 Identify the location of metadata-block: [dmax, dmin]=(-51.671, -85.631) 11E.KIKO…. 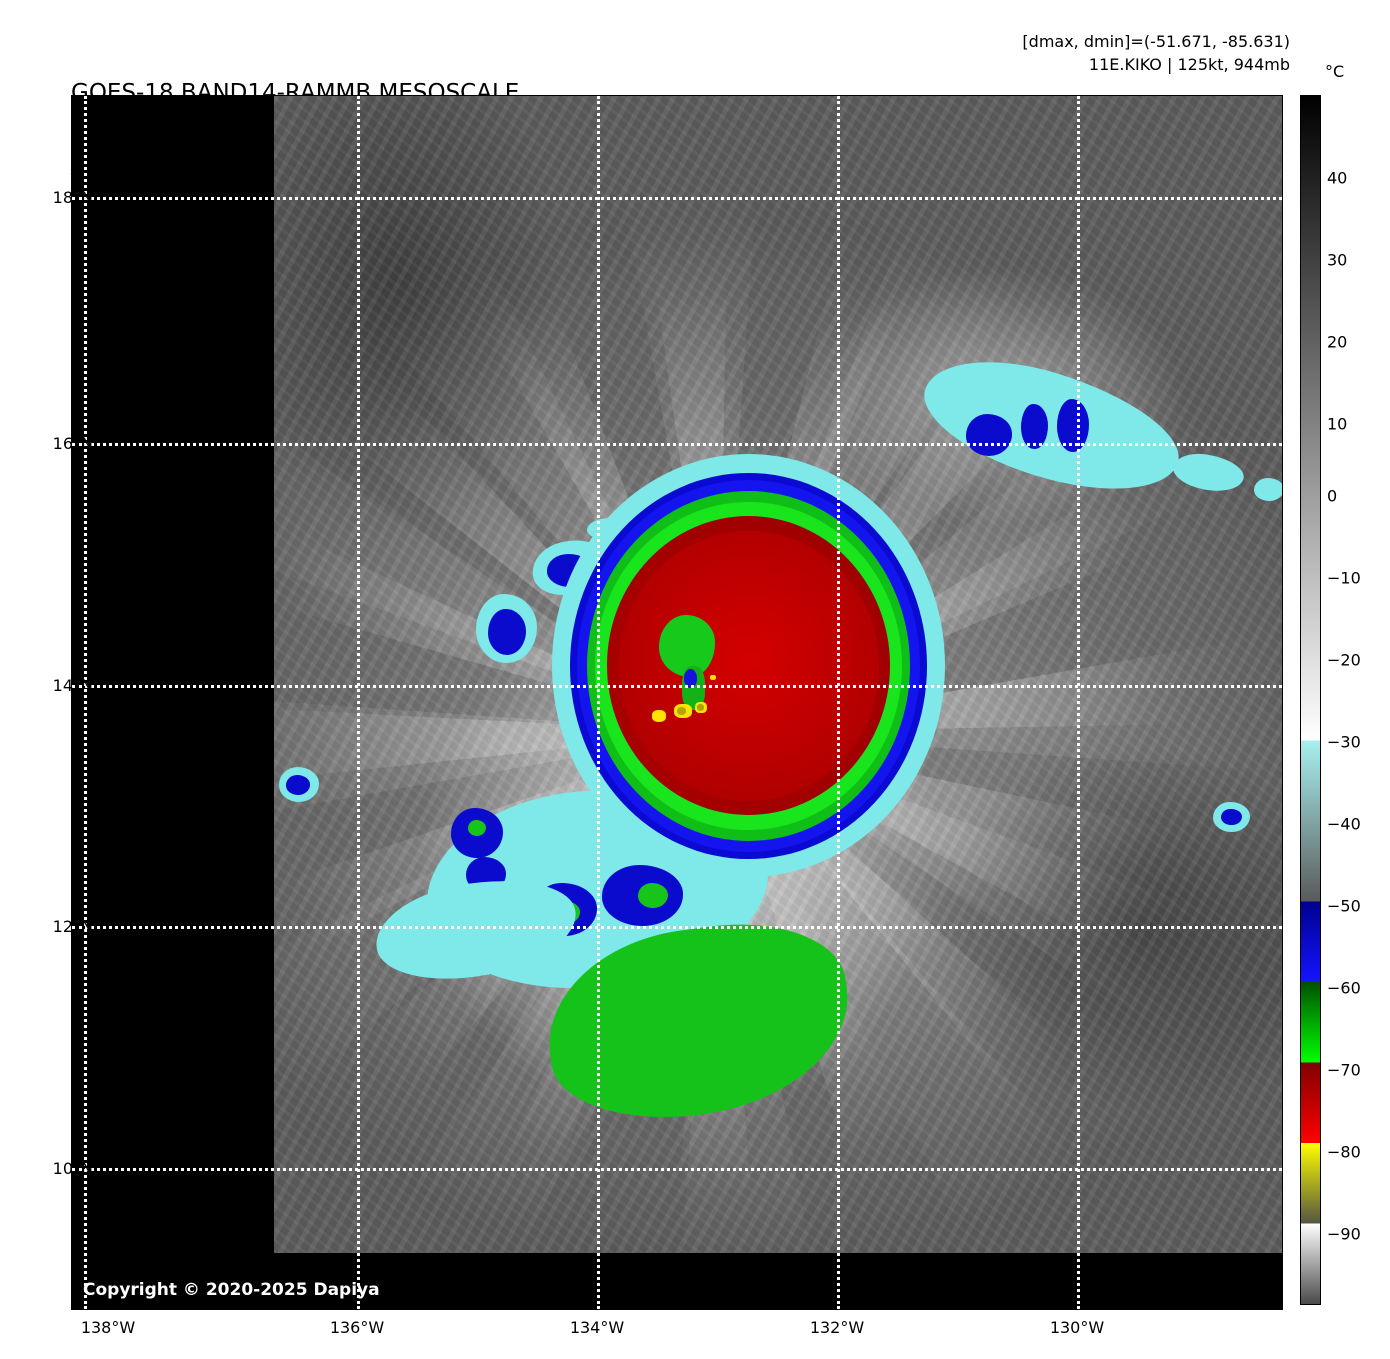
(1156, 53).